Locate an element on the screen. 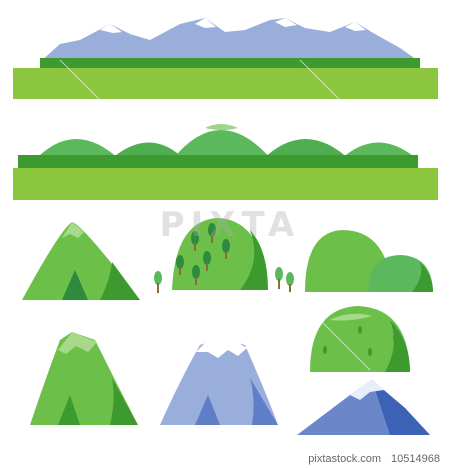 The image size is (450, 468). hill-body is located at coordinates (360, 339).